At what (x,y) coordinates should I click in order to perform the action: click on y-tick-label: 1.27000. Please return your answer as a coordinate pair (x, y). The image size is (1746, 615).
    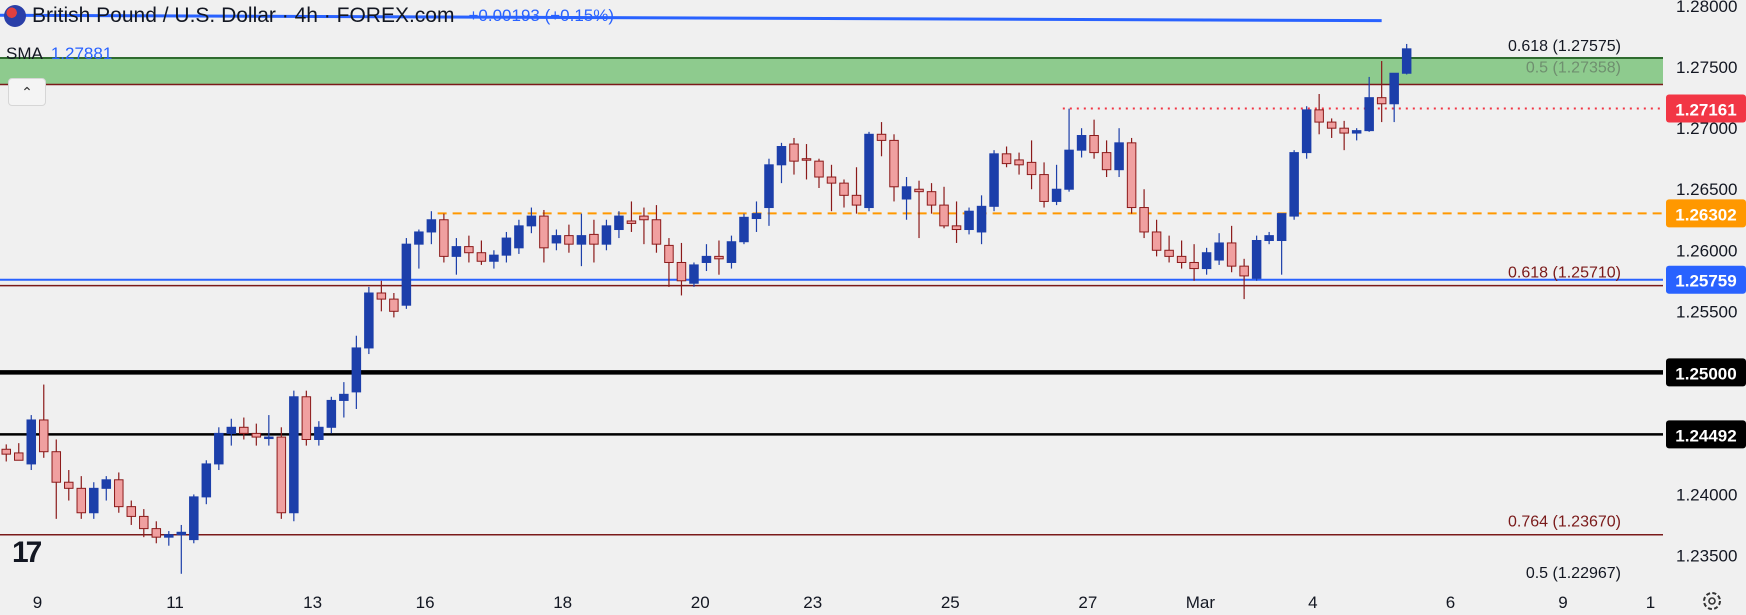
    Looking at the image, I should click on (1706, 128).